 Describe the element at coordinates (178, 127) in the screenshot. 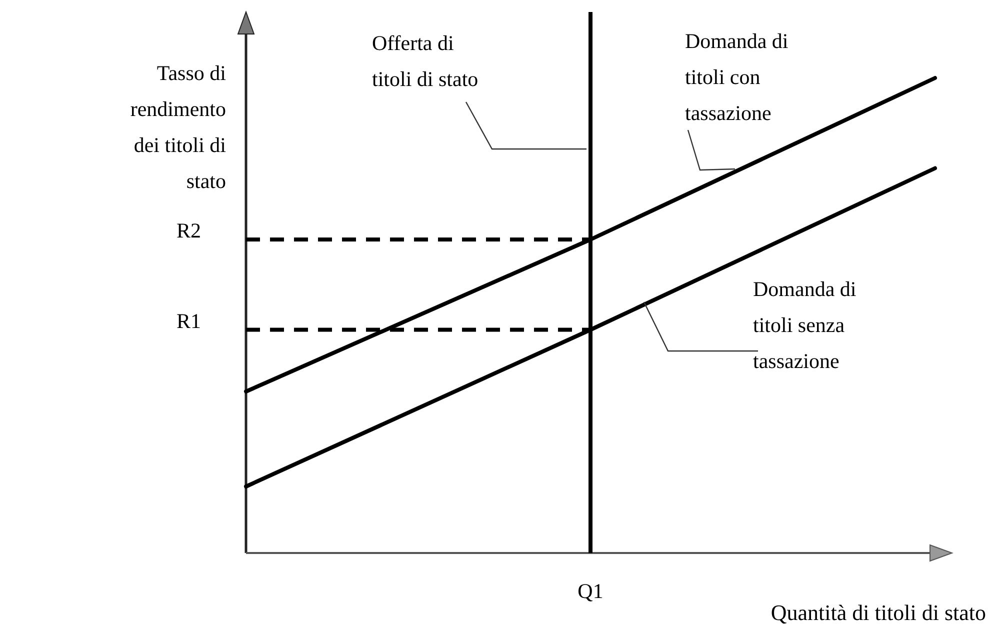

I see `y-axis-title: Tasso di rendimento dei titoli di stato` at that location.